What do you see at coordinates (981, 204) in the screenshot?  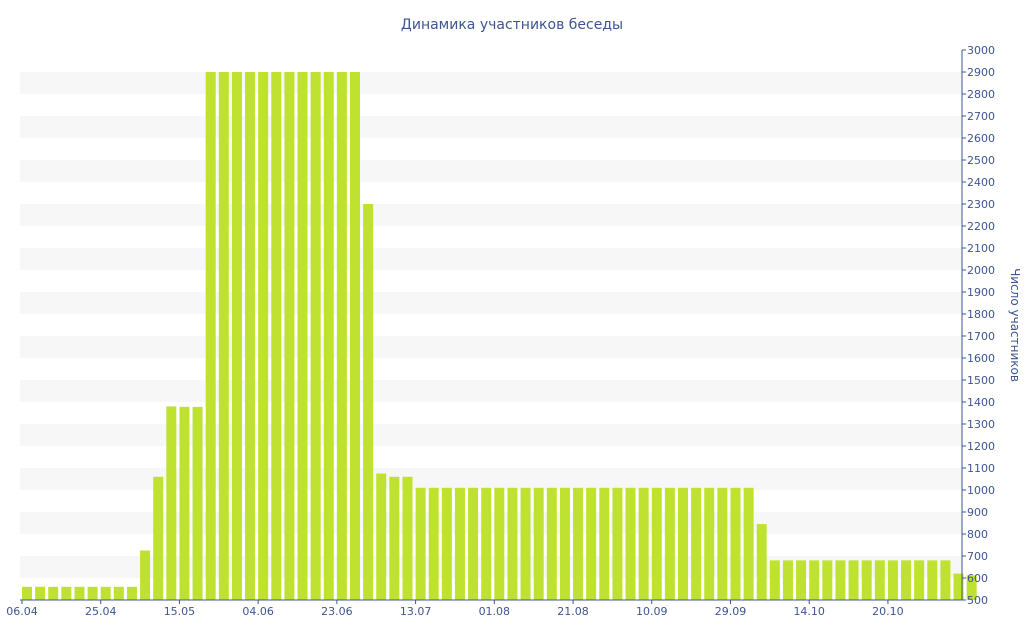 I see `y-tick-label: 2300` at bounding box center [981, 204].